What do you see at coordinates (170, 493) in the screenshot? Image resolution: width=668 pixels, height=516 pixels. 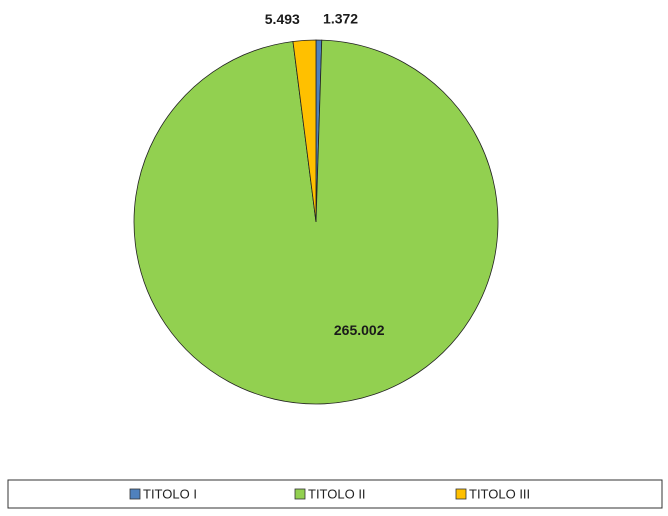 I see `legend-label: TITOLO I` at bounding box center [170, 493].